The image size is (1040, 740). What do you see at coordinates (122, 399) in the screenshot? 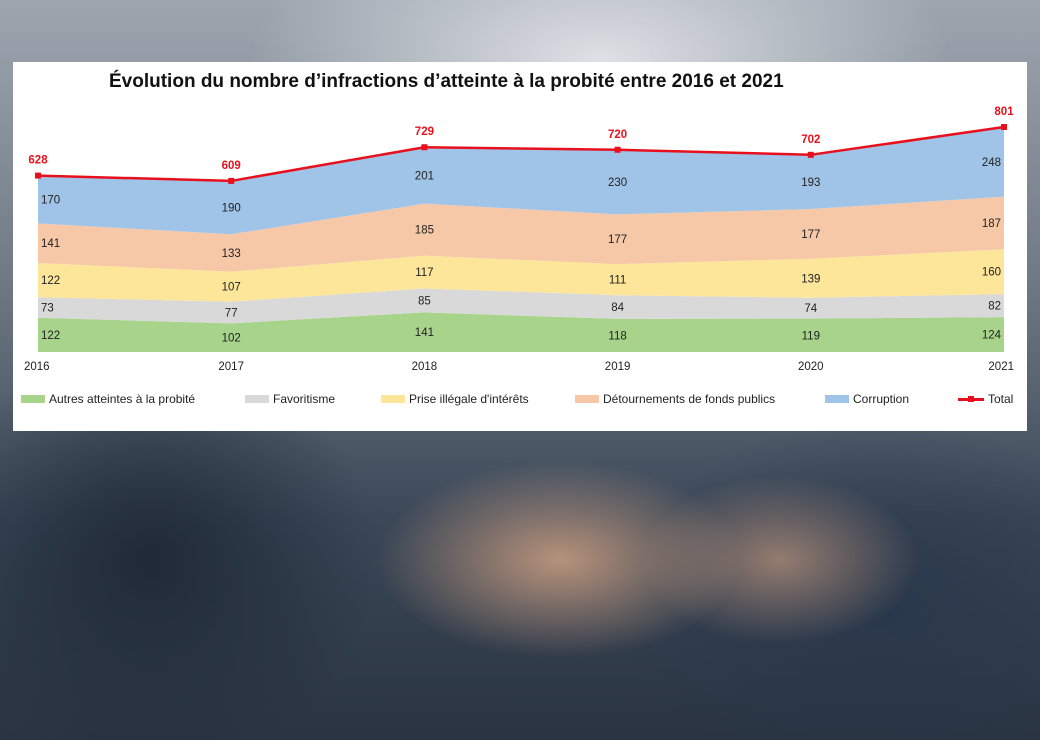
I see `legend-label: Autres atteintes à la probité` at bounding box center [122, 399].